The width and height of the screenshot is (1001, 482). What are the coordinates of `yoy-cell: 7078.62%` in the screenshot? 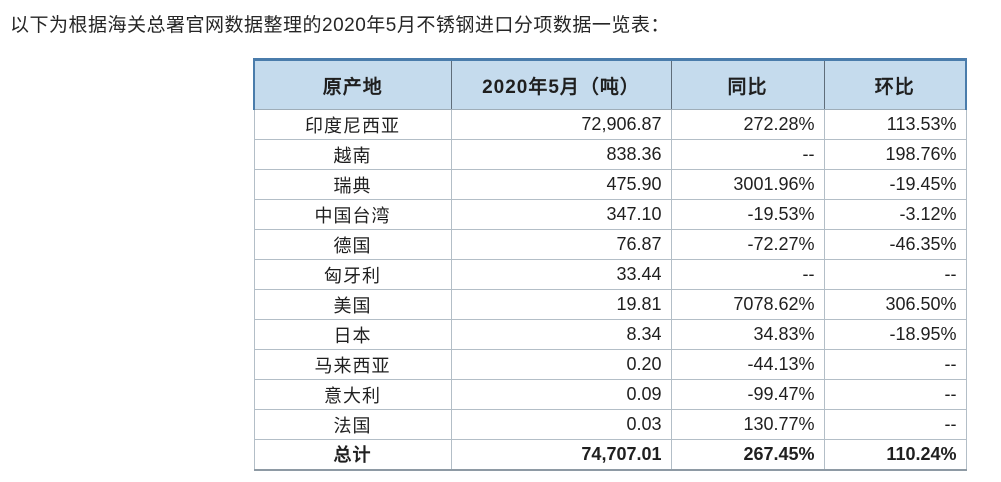 It's located at (747, 304).